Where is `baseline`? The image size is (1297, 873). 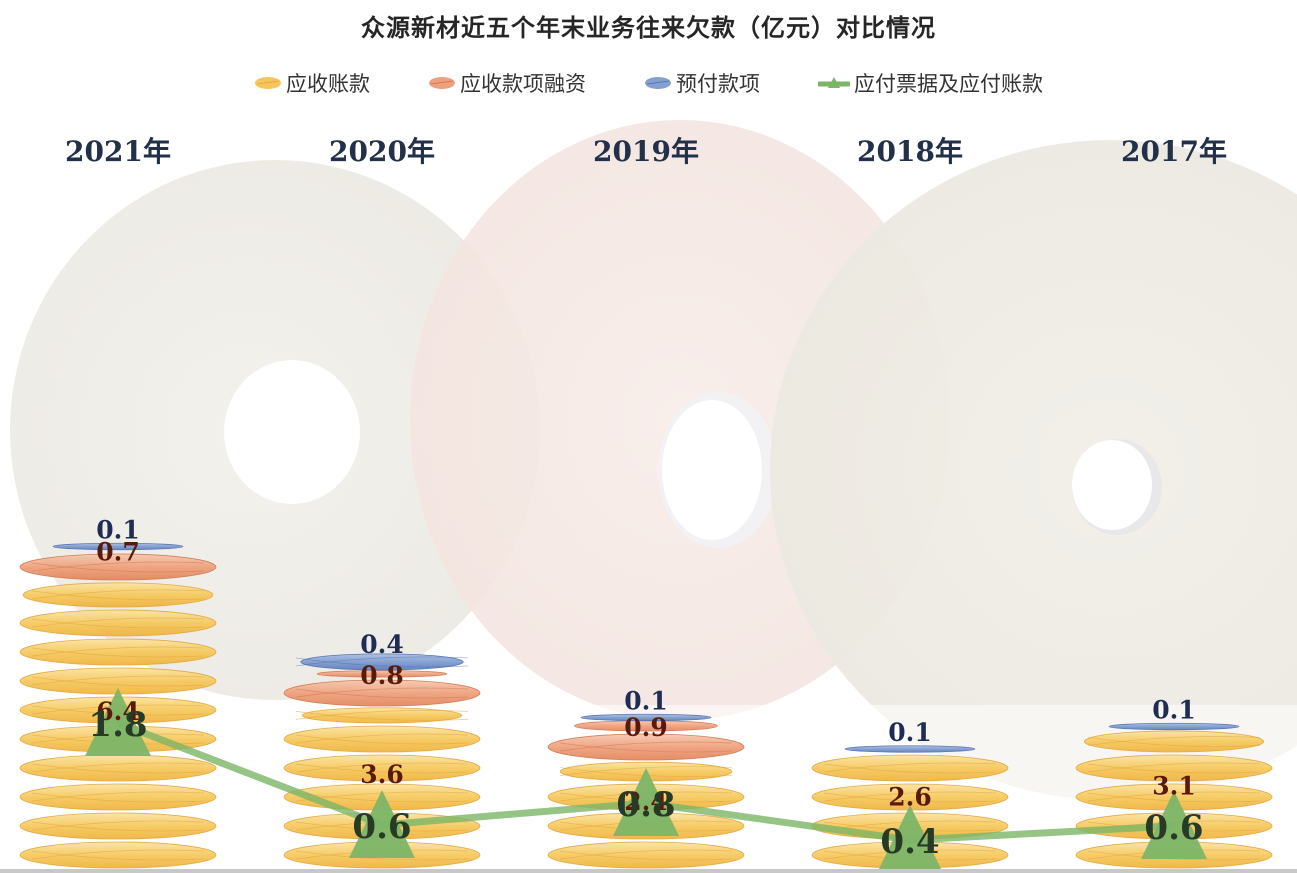 baseline is located at coordinates (648, 871).